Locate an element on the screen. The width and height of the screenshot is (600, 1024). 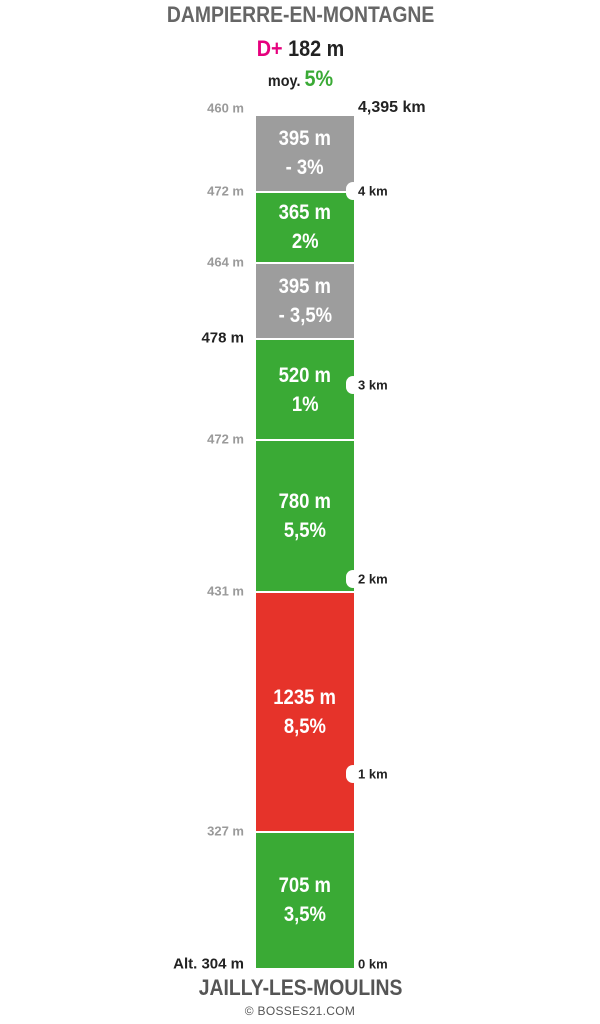
average-grade: moy. 5% is located at coordinates (301, 79).